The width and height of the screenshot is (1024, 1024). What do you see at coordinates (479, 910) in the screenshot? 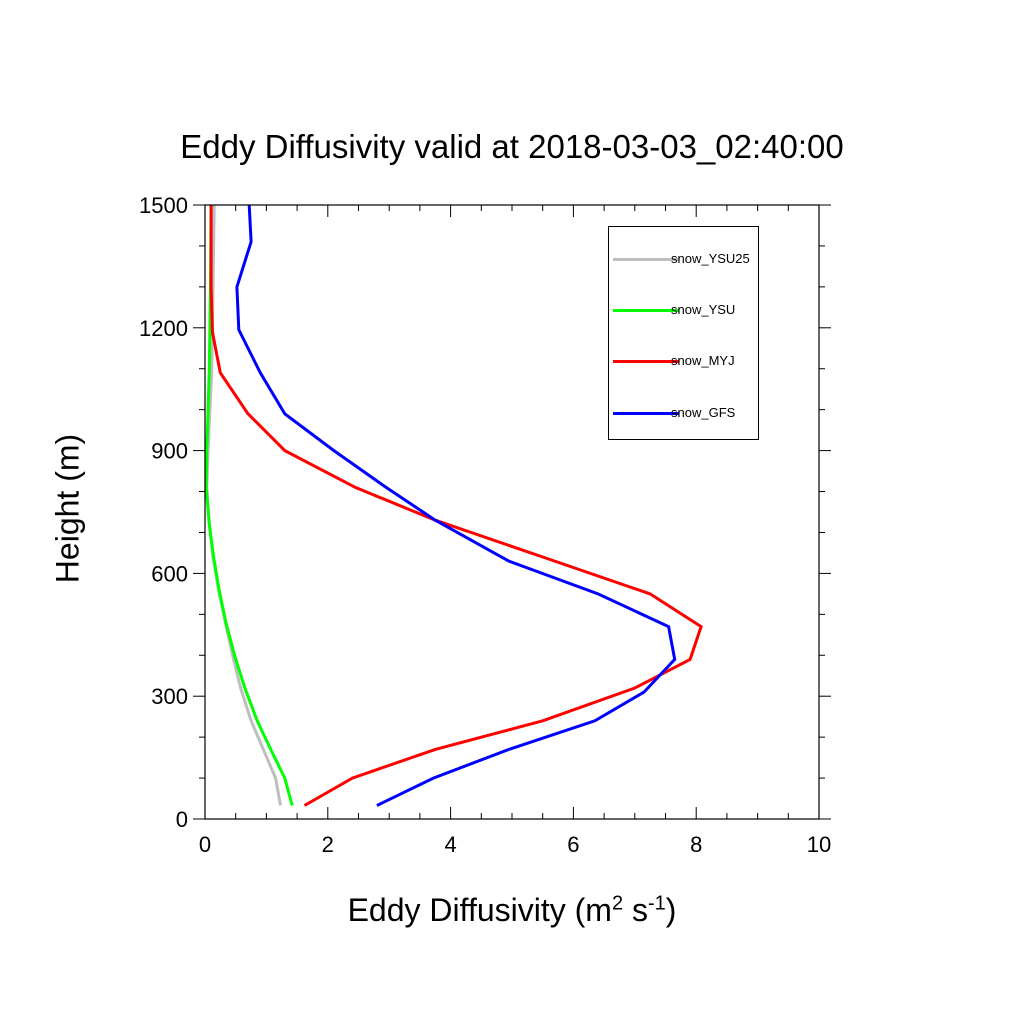
I see `x-axis-label-text: Eddy Diffusivity (m` at bounding box center [479, 910].